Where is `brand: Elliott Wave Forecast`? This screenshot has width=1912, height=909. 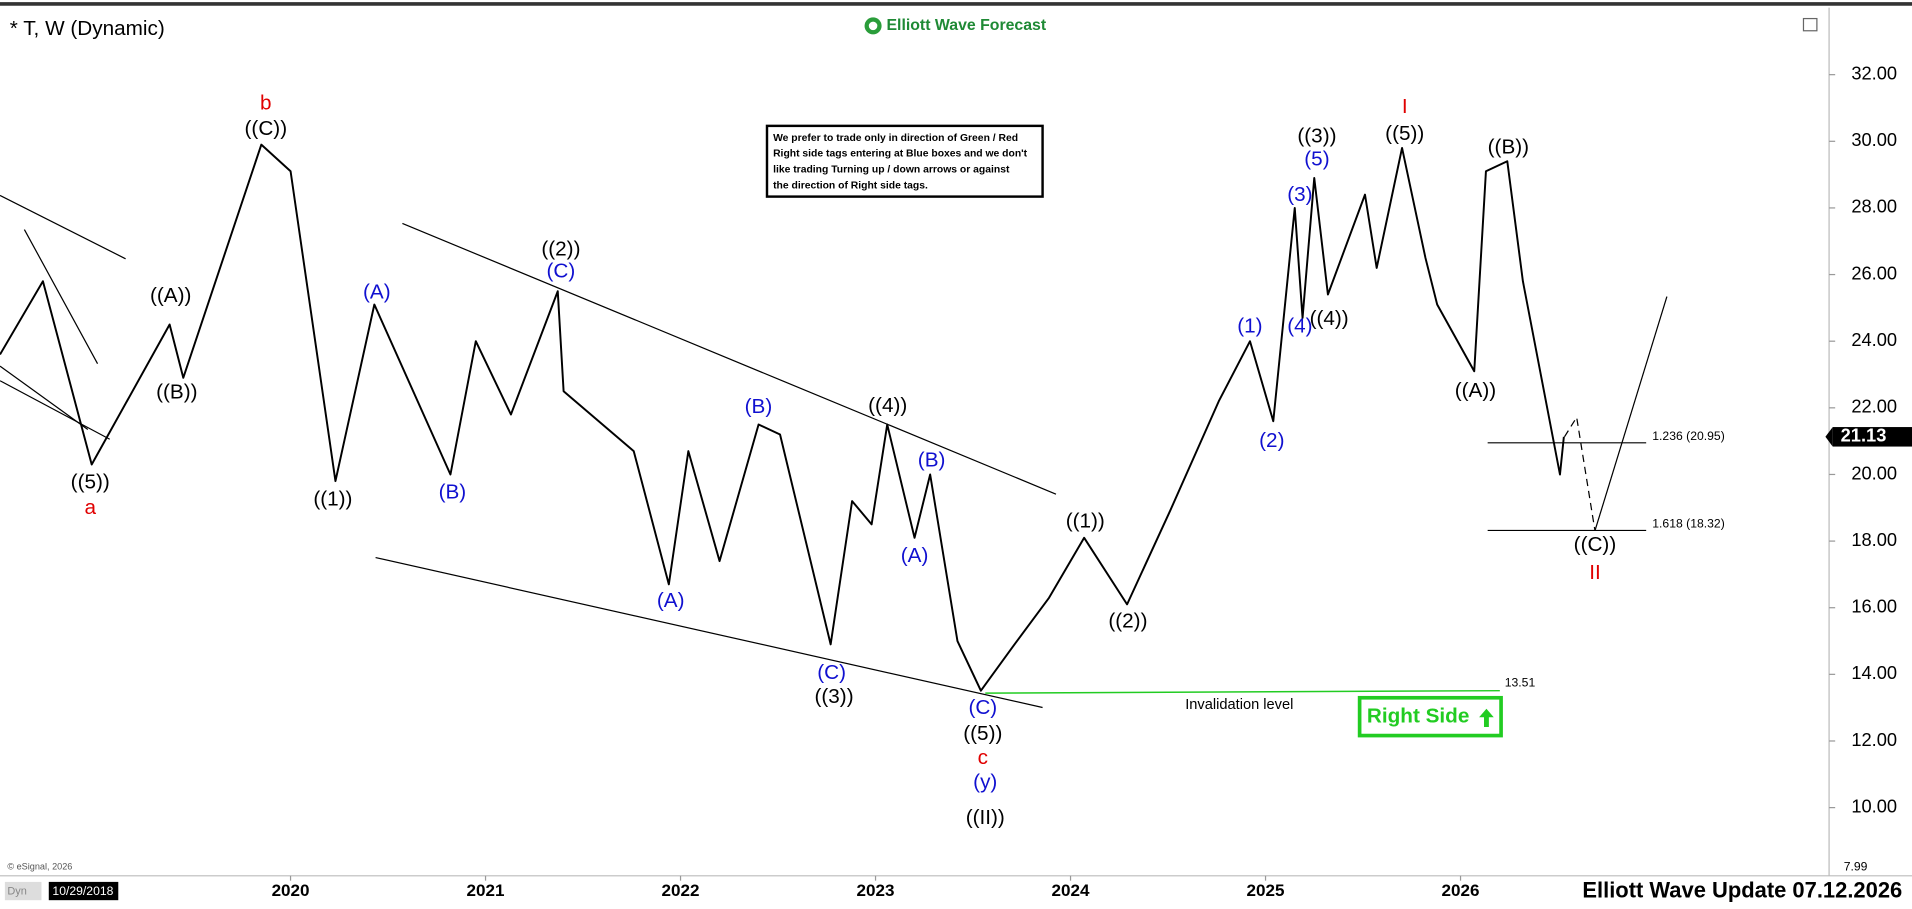
brand: Elliott Wave Forecast is located at coordinates (966, 25).